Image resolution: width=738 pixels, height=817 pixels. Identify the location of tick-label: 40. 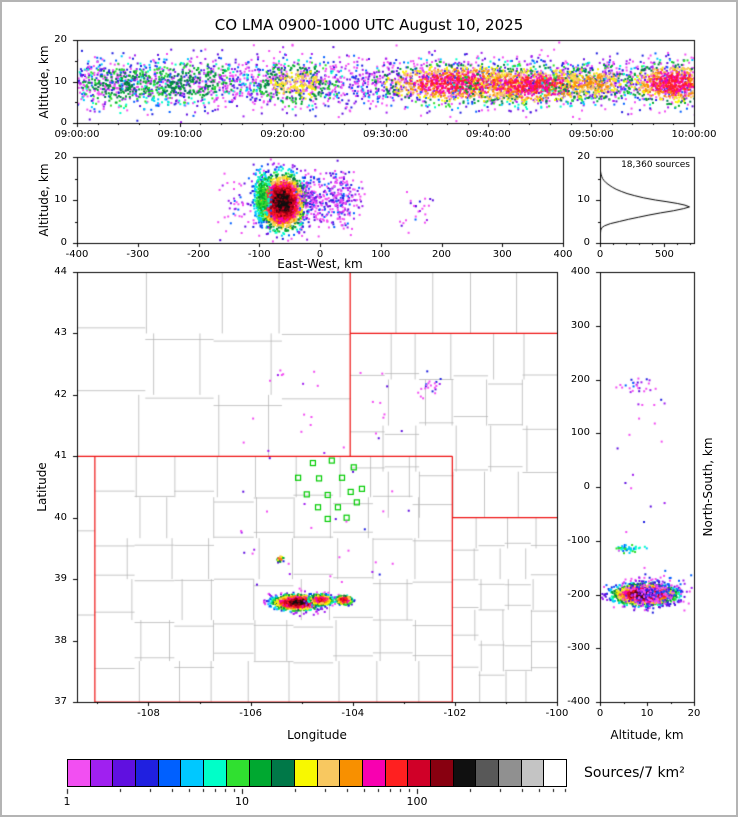
(60, 517).